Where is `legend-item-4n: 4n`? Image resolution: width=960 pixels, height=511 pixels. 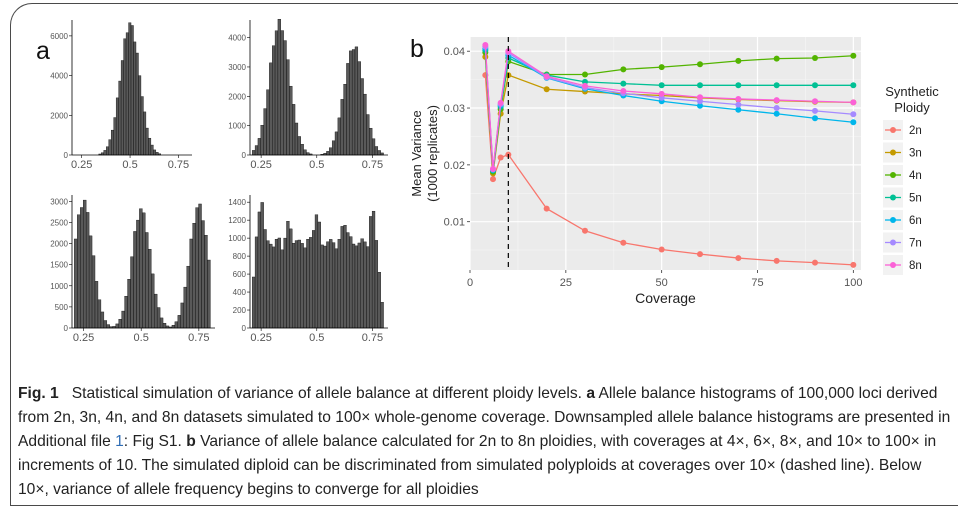
legend-item-4n: 4n is located at coordinates (902, 175).